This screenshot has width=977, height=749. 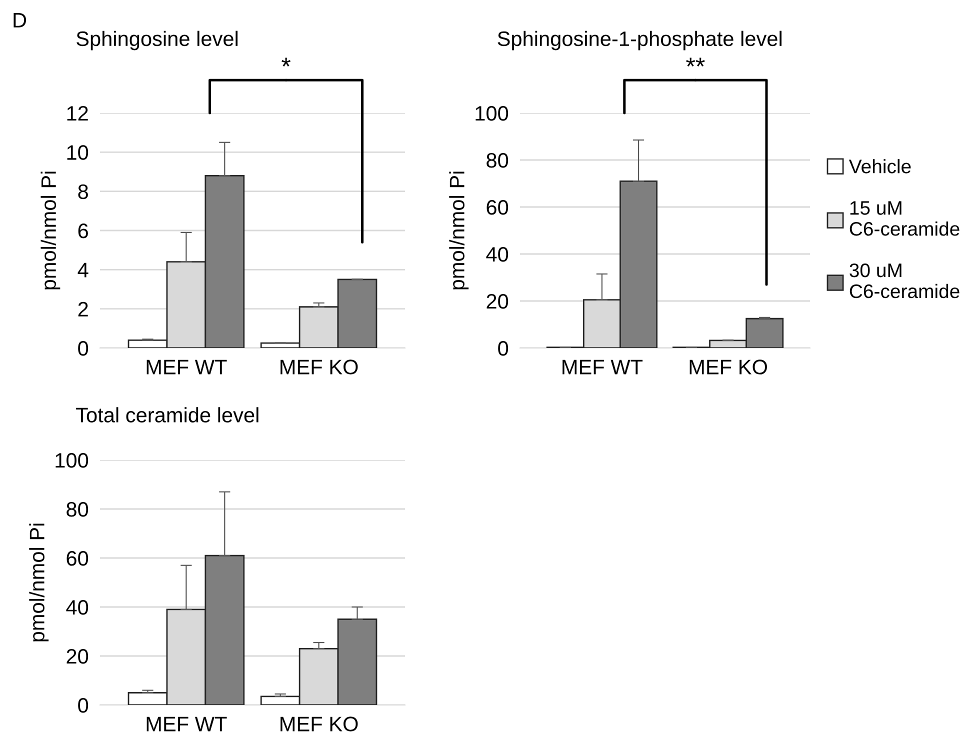 What do you see at coordinates (77, 152) in the screenshot?
I see `y-tick-label: 10` at bounding box center [77, 152].